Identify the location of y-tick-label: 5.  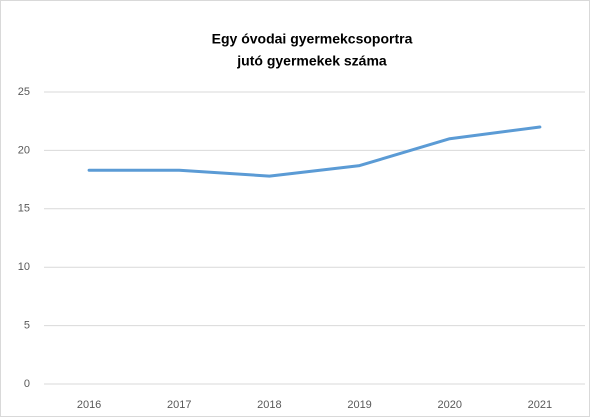
(27, 326).